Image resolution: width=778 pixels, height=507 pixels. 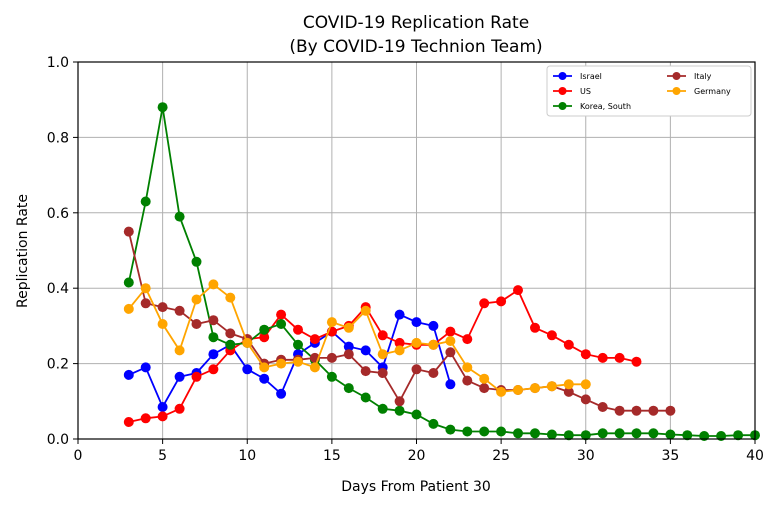 What do you see at coordinates (58, 63) in the screenshot?
I see `y-tick-label: 1.0` at bounding box center [58, 63].